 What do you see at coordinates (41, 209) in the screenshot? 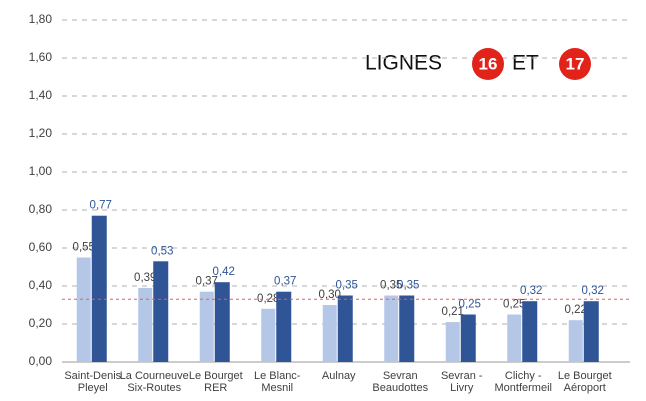
I see `y-tick-label: 0,80` at bounding box center [41, 209].